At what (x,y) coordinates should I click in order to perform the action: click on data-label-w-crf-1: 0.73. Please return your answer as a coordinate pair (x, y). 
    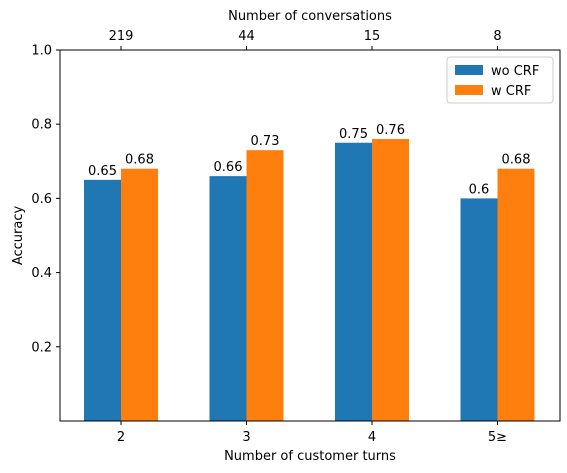
    Looking at the image, I should click on (265, 141).